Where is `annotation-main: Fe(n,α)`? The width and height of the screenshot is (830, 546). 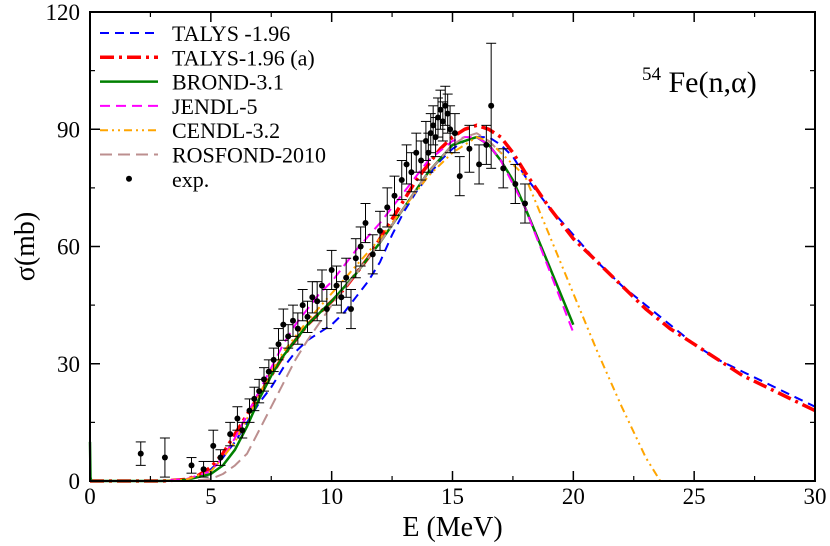 annotation-main: Fe(n,α) is located at coordinates (713, 82).